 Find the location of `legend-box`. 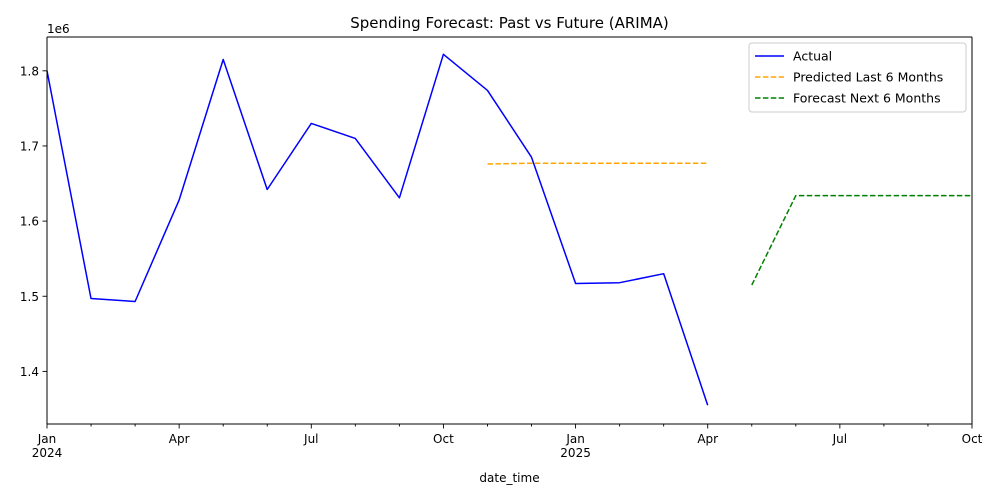

legend-box is located at coordinates (857, 77).